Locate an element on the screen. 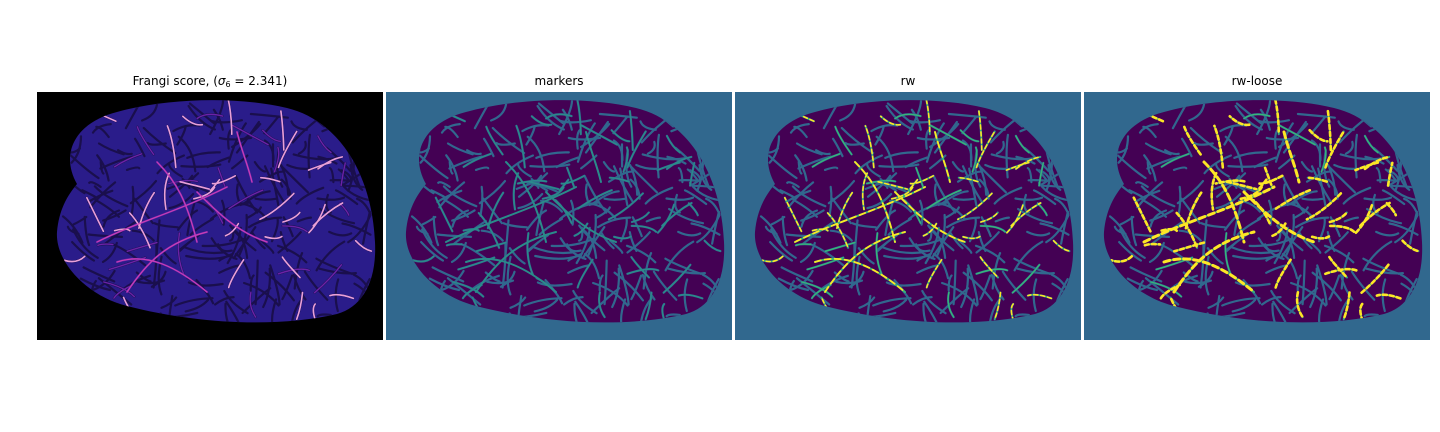 The height and width of the screenshot is (432, 1440). title-subscript: 6 is located at coordinates (228, 84).